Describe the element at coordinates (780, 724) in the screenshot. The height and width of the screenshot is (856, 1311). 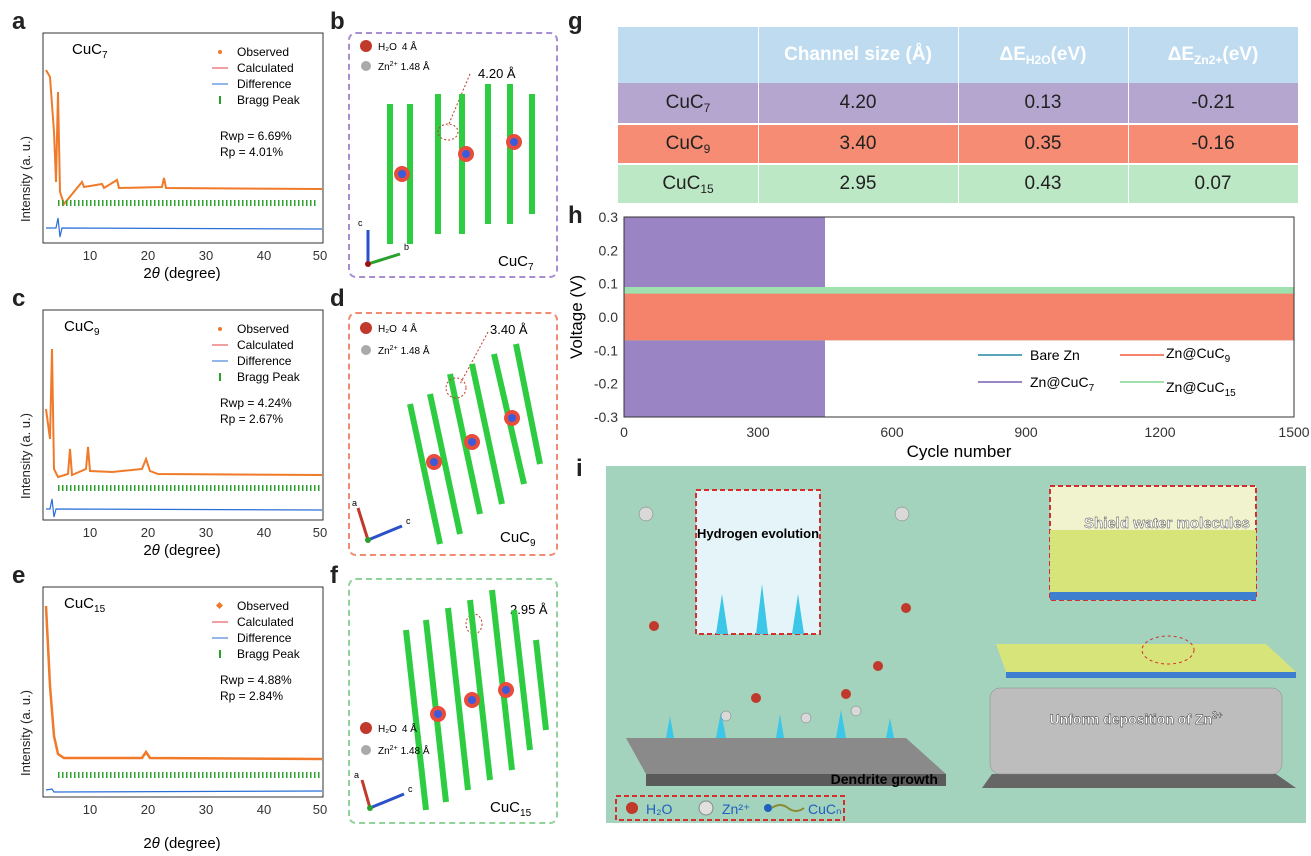
I see `dendrites` at that location.